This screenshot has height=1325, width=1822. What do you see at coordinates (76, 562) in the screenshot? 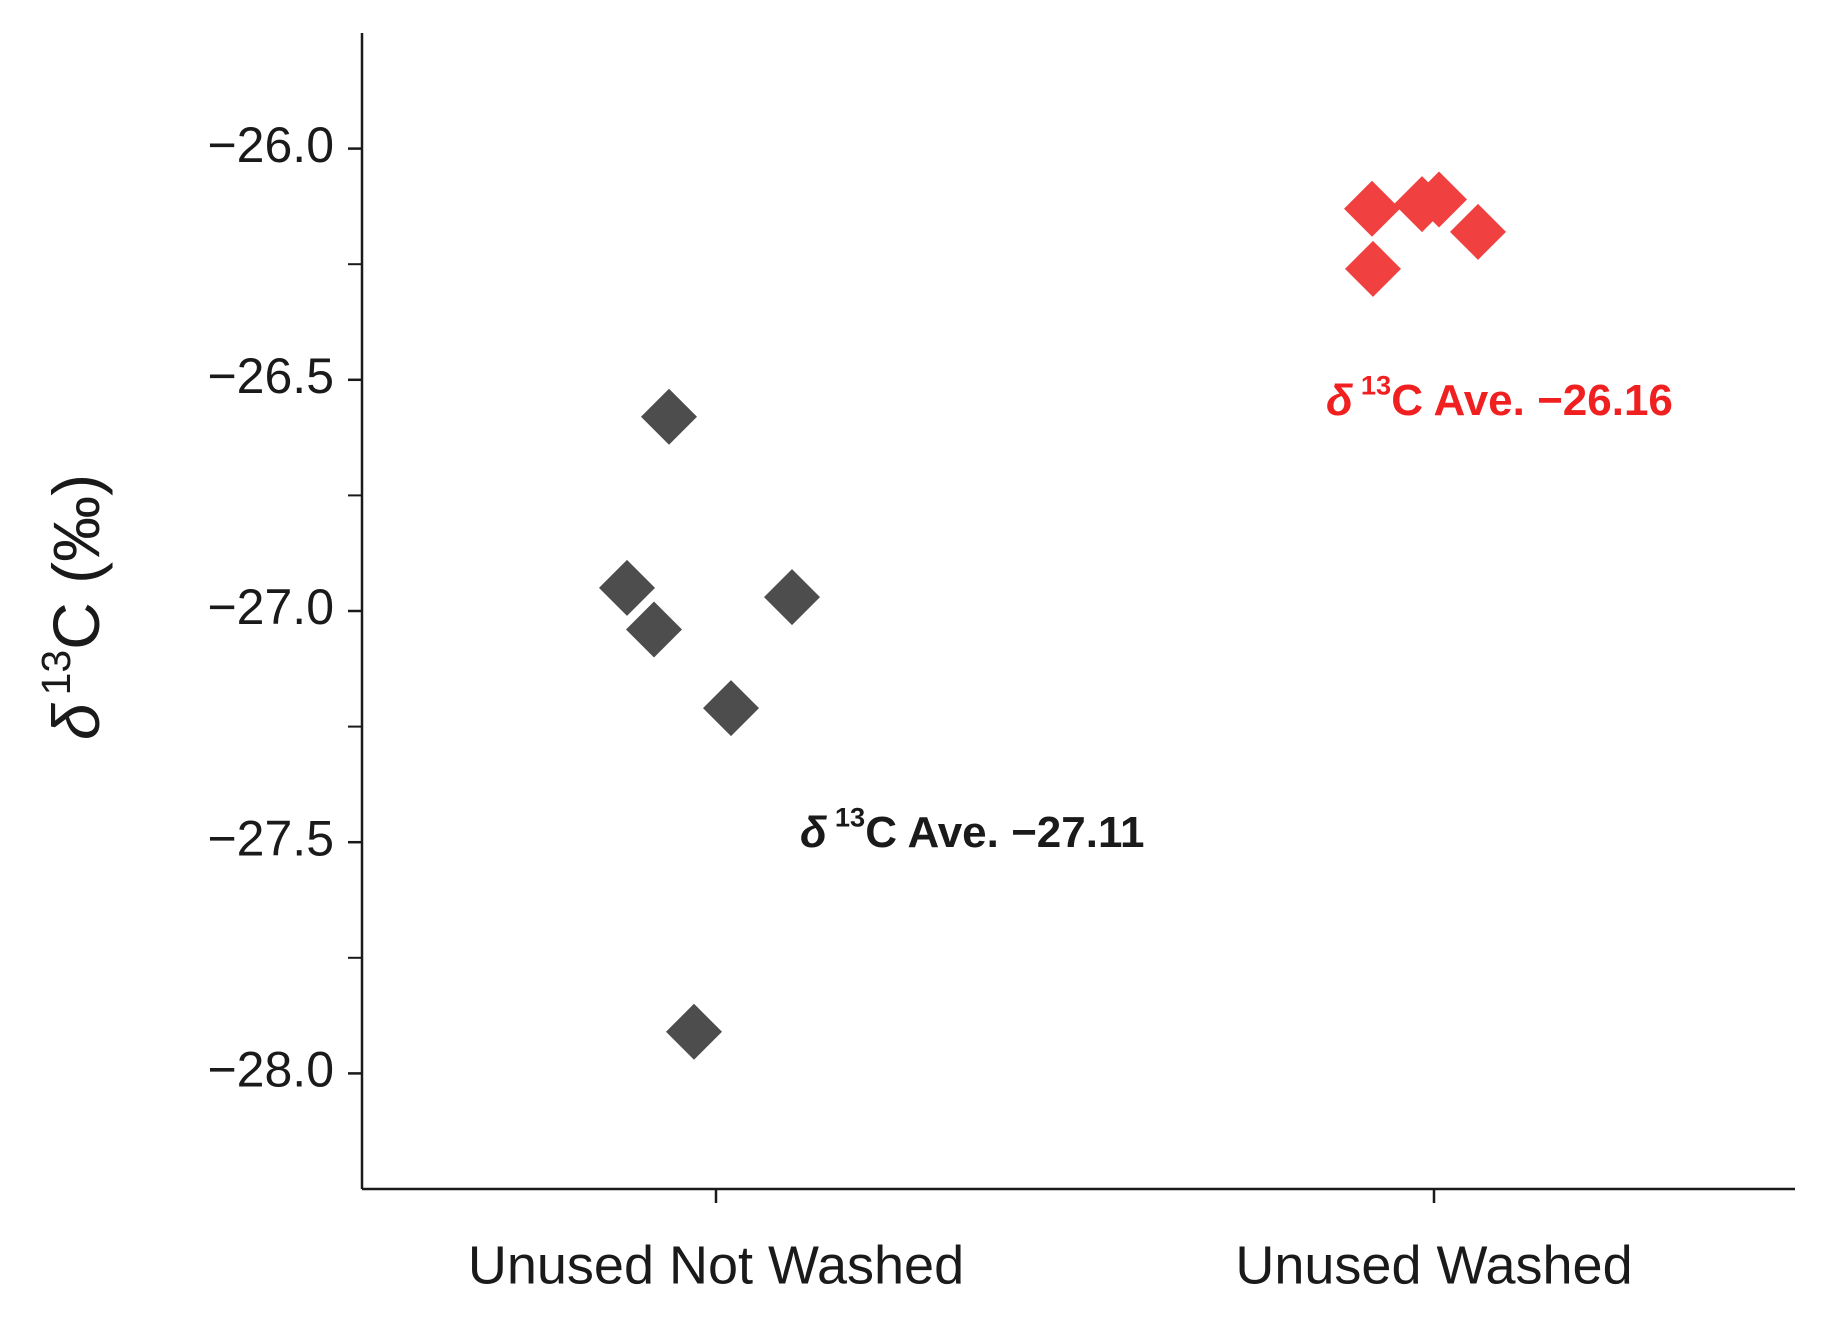
I see `y-axis-label-text: C (‰)` at bounding box center [76, 562].